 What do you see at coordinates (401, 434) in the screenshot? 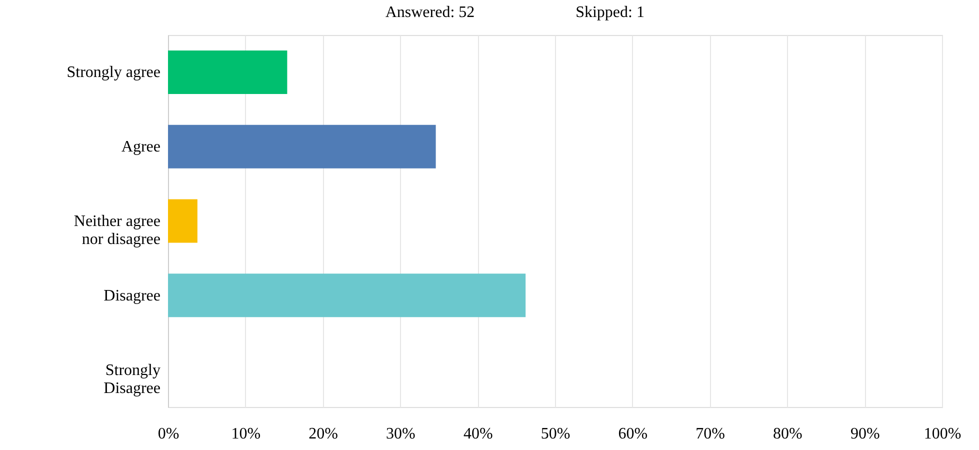
I see `x-tick-label: 30%` at bounding box center [401, 434].